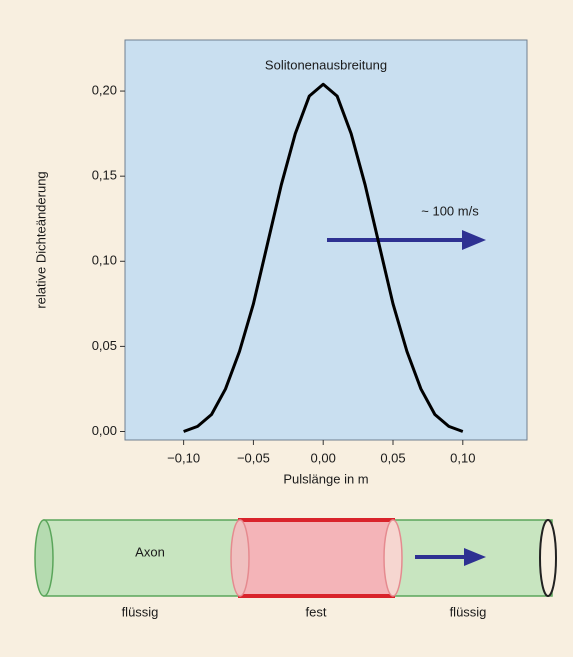  Describe the element at coordinates (325, 478) in the screenshot. I see `x-axis-label: Pulslänge in m` at that location.